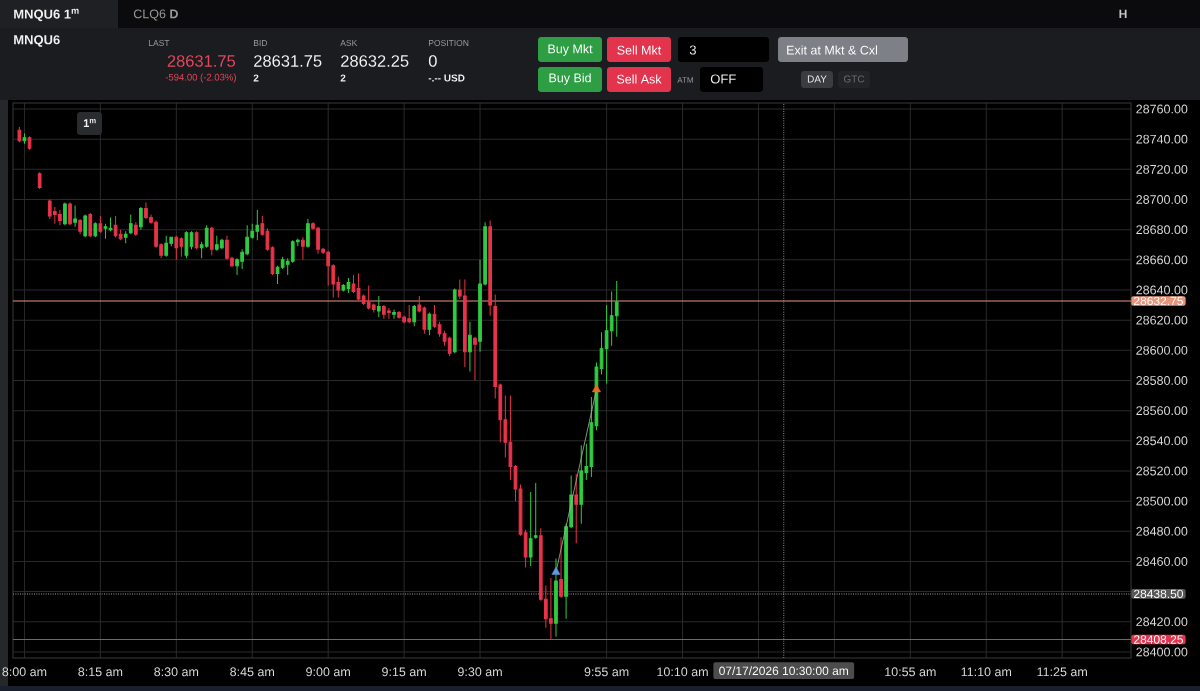 This screenshot has width=1200, height=691. What do you see at coordinates (1162, 230) in the screenshot?
I see `y-tick-label: 28680.00` at bounding box center [1162, 230].